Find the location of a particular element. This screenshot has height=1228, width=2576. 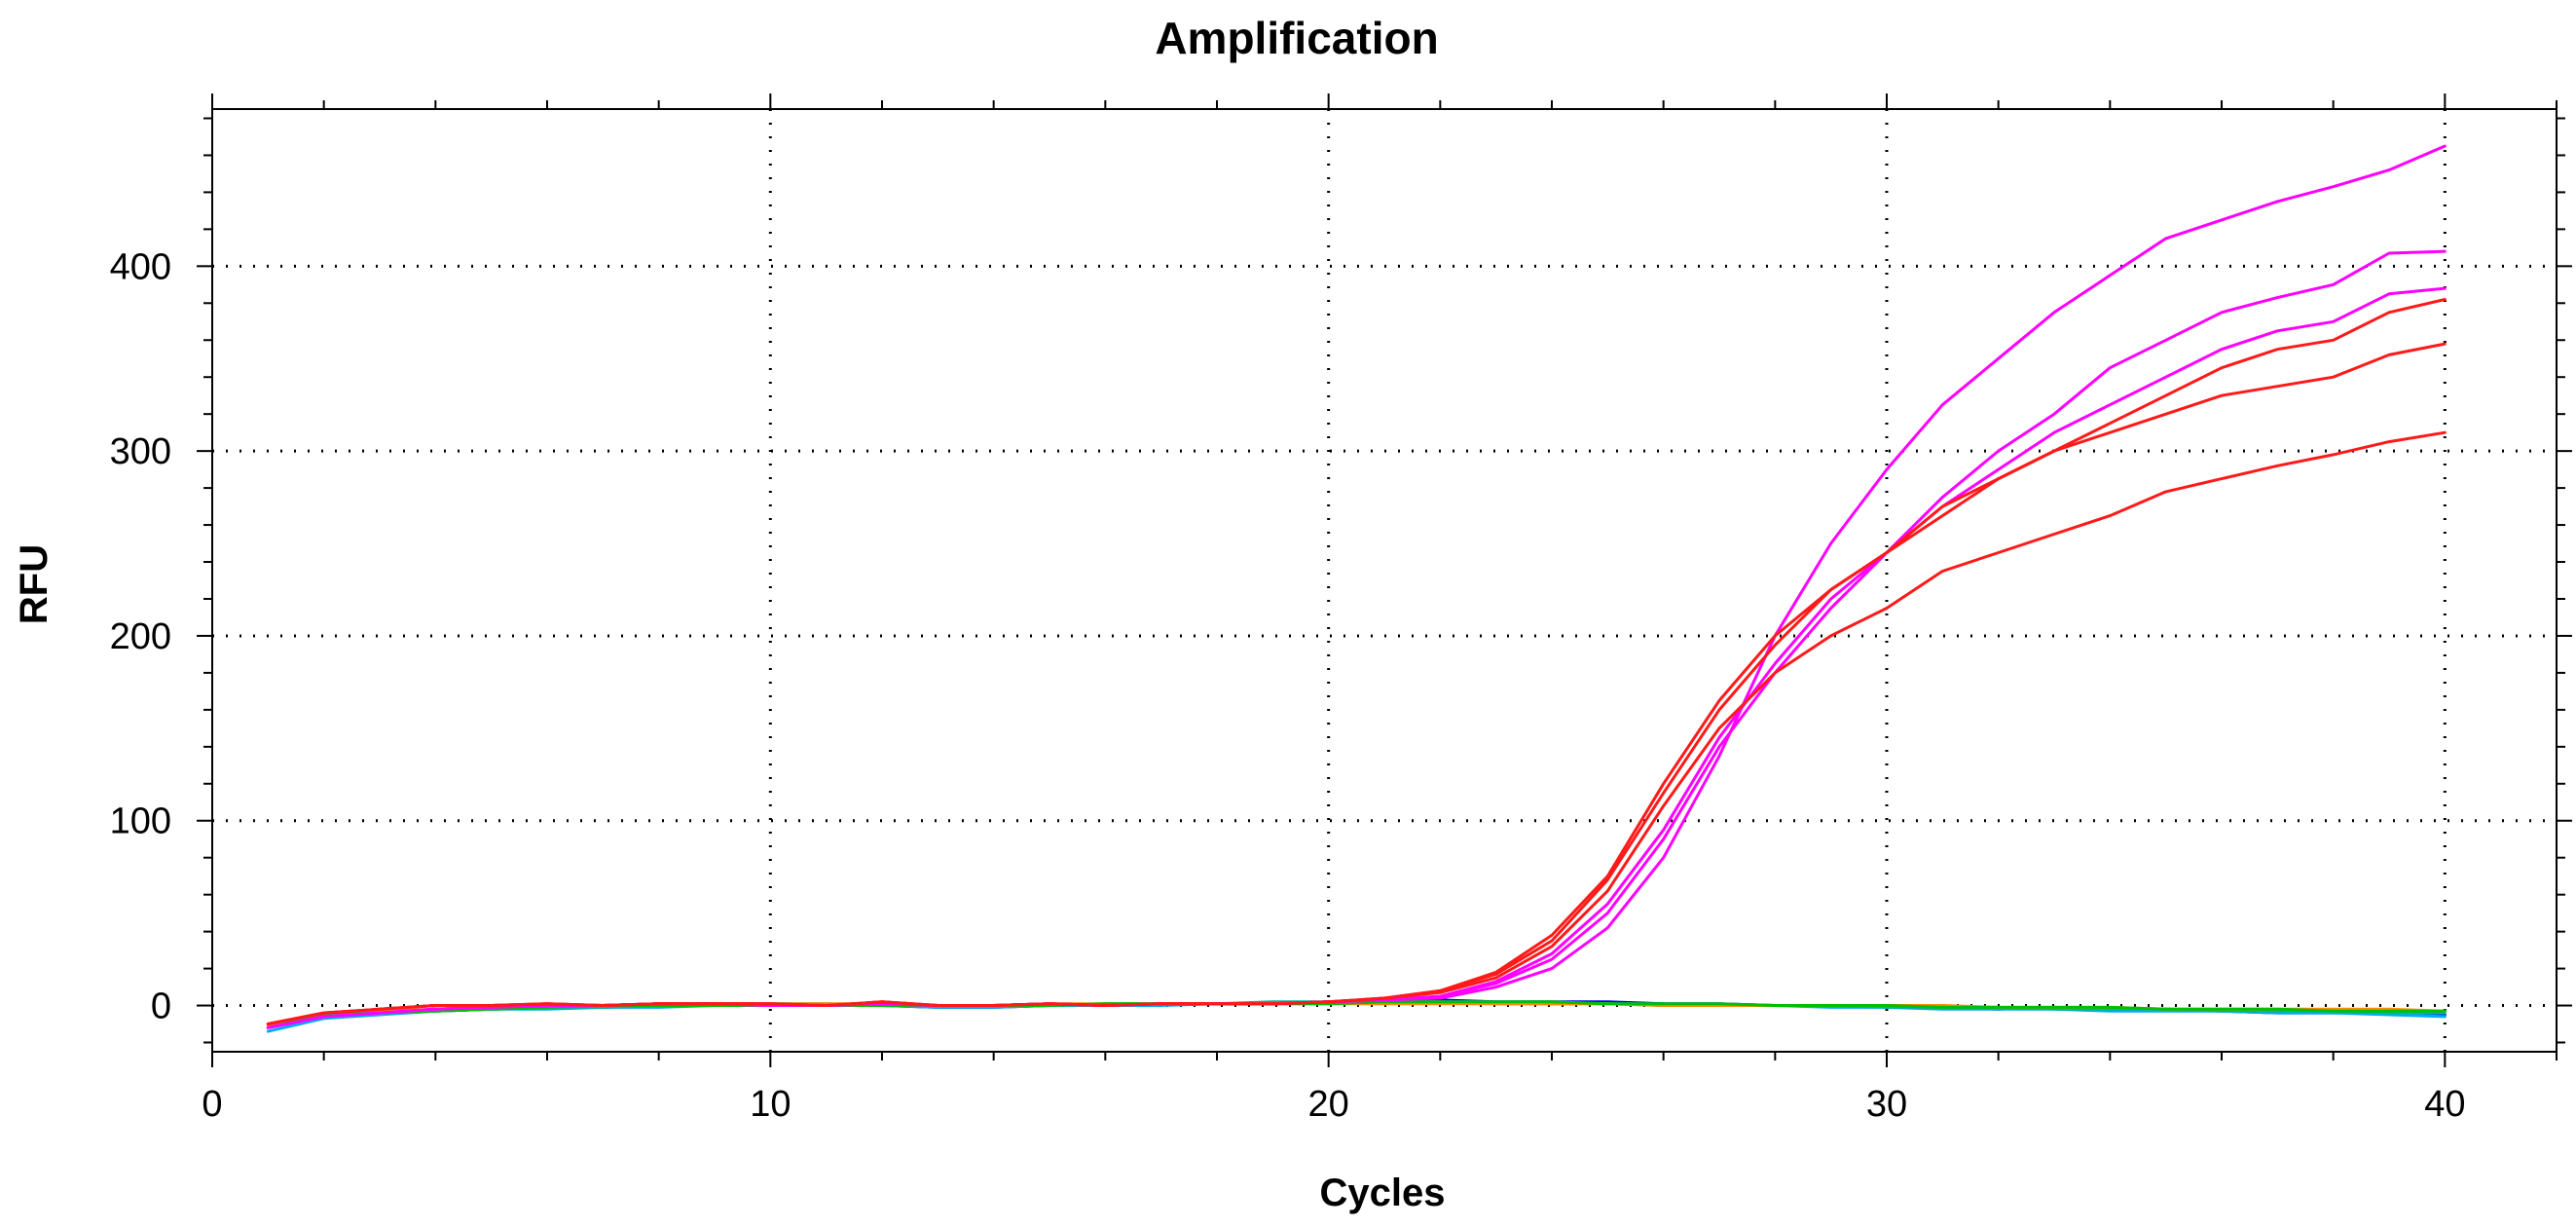

y-tick-label: 200 is located at coordinates (140, 636).